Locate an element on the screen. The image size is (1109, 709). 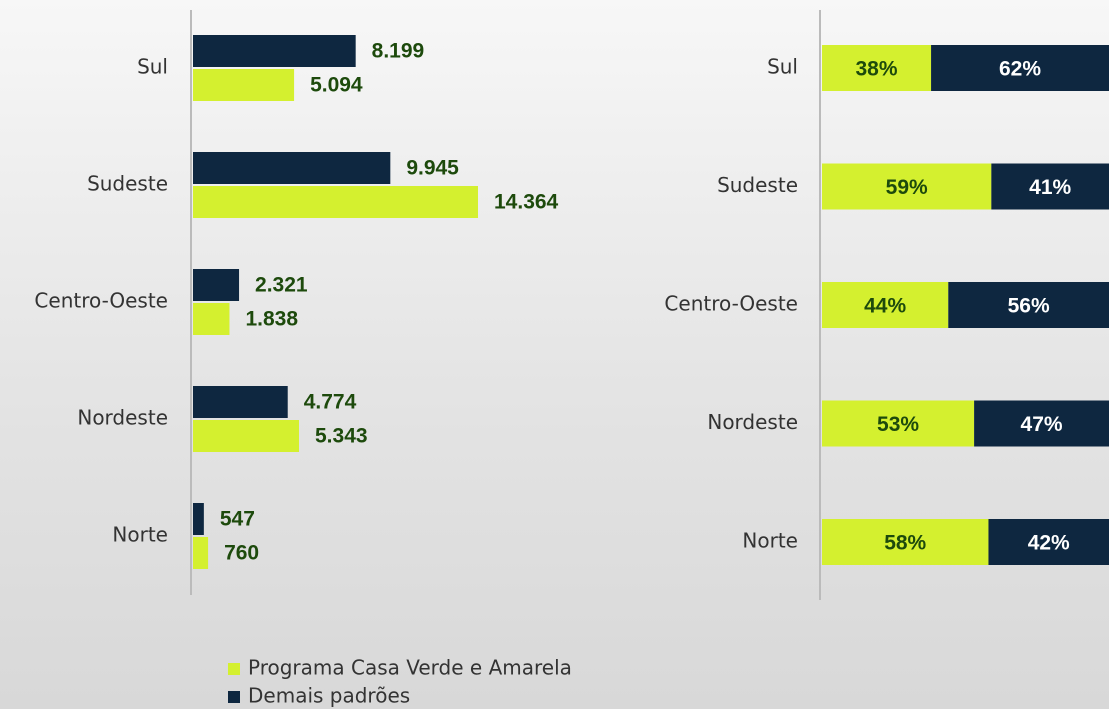
value-label: 56% is located at coordinates (1029, 306).